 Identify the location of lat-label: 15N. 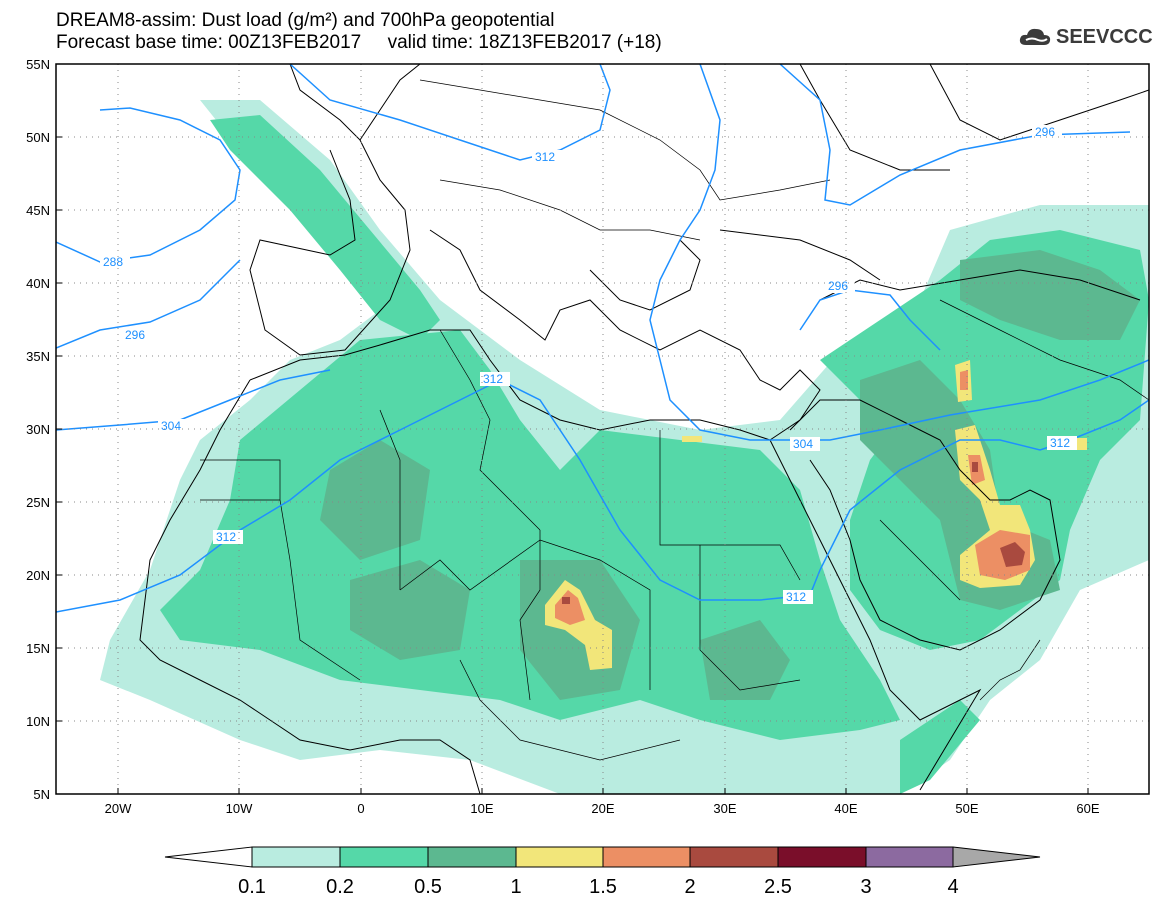
(38, 648).